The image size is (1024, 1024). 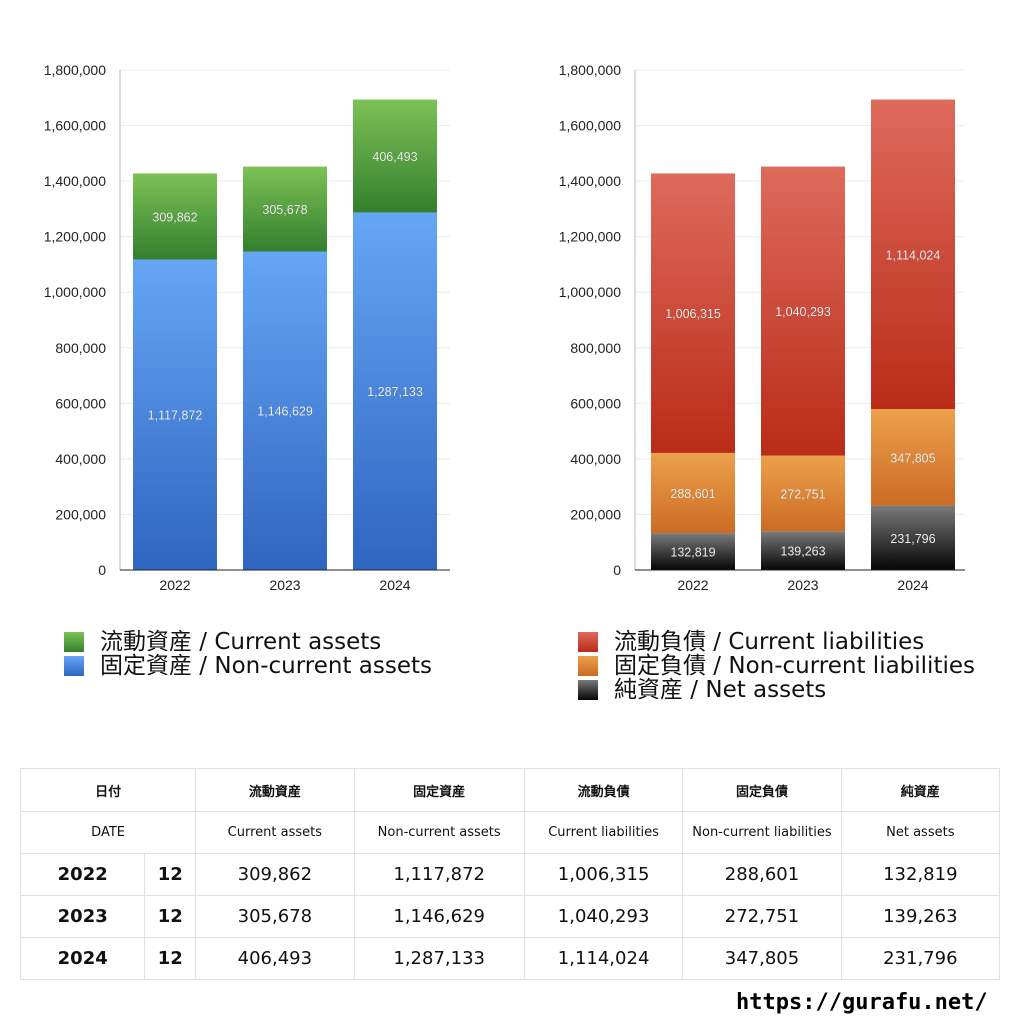 I want to click on legend-item-non-current-liabilities: 固定負債 / Non-current liabilities, so click(x=776, y=666).